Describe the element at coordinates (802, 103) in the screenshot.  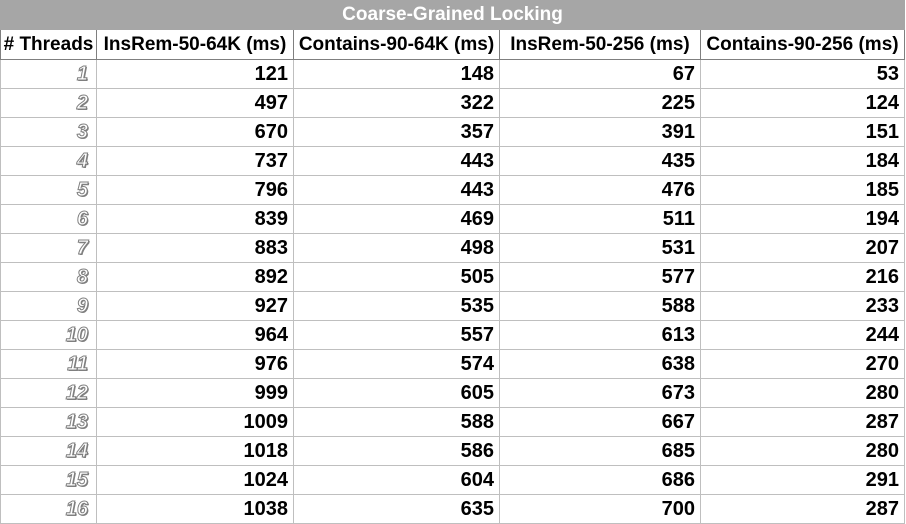
I see `contains-256-cell: 124` at that location.